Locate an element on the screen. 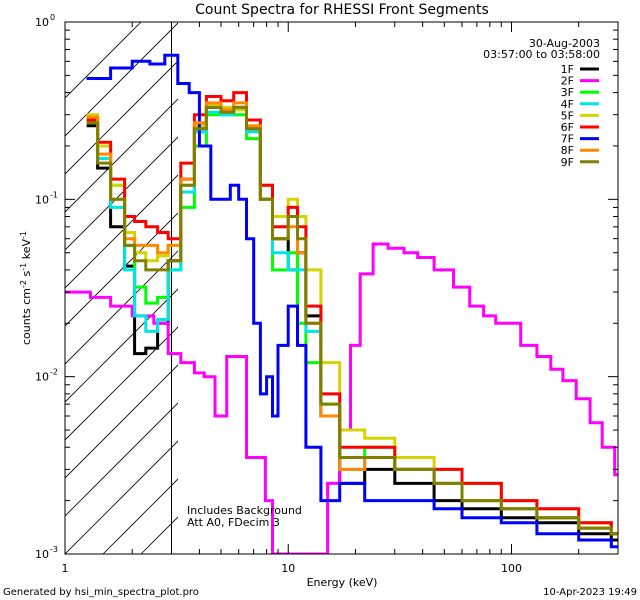 The image size is (640, 600). background-note: Includes Background is located at coordinates (244, 510).